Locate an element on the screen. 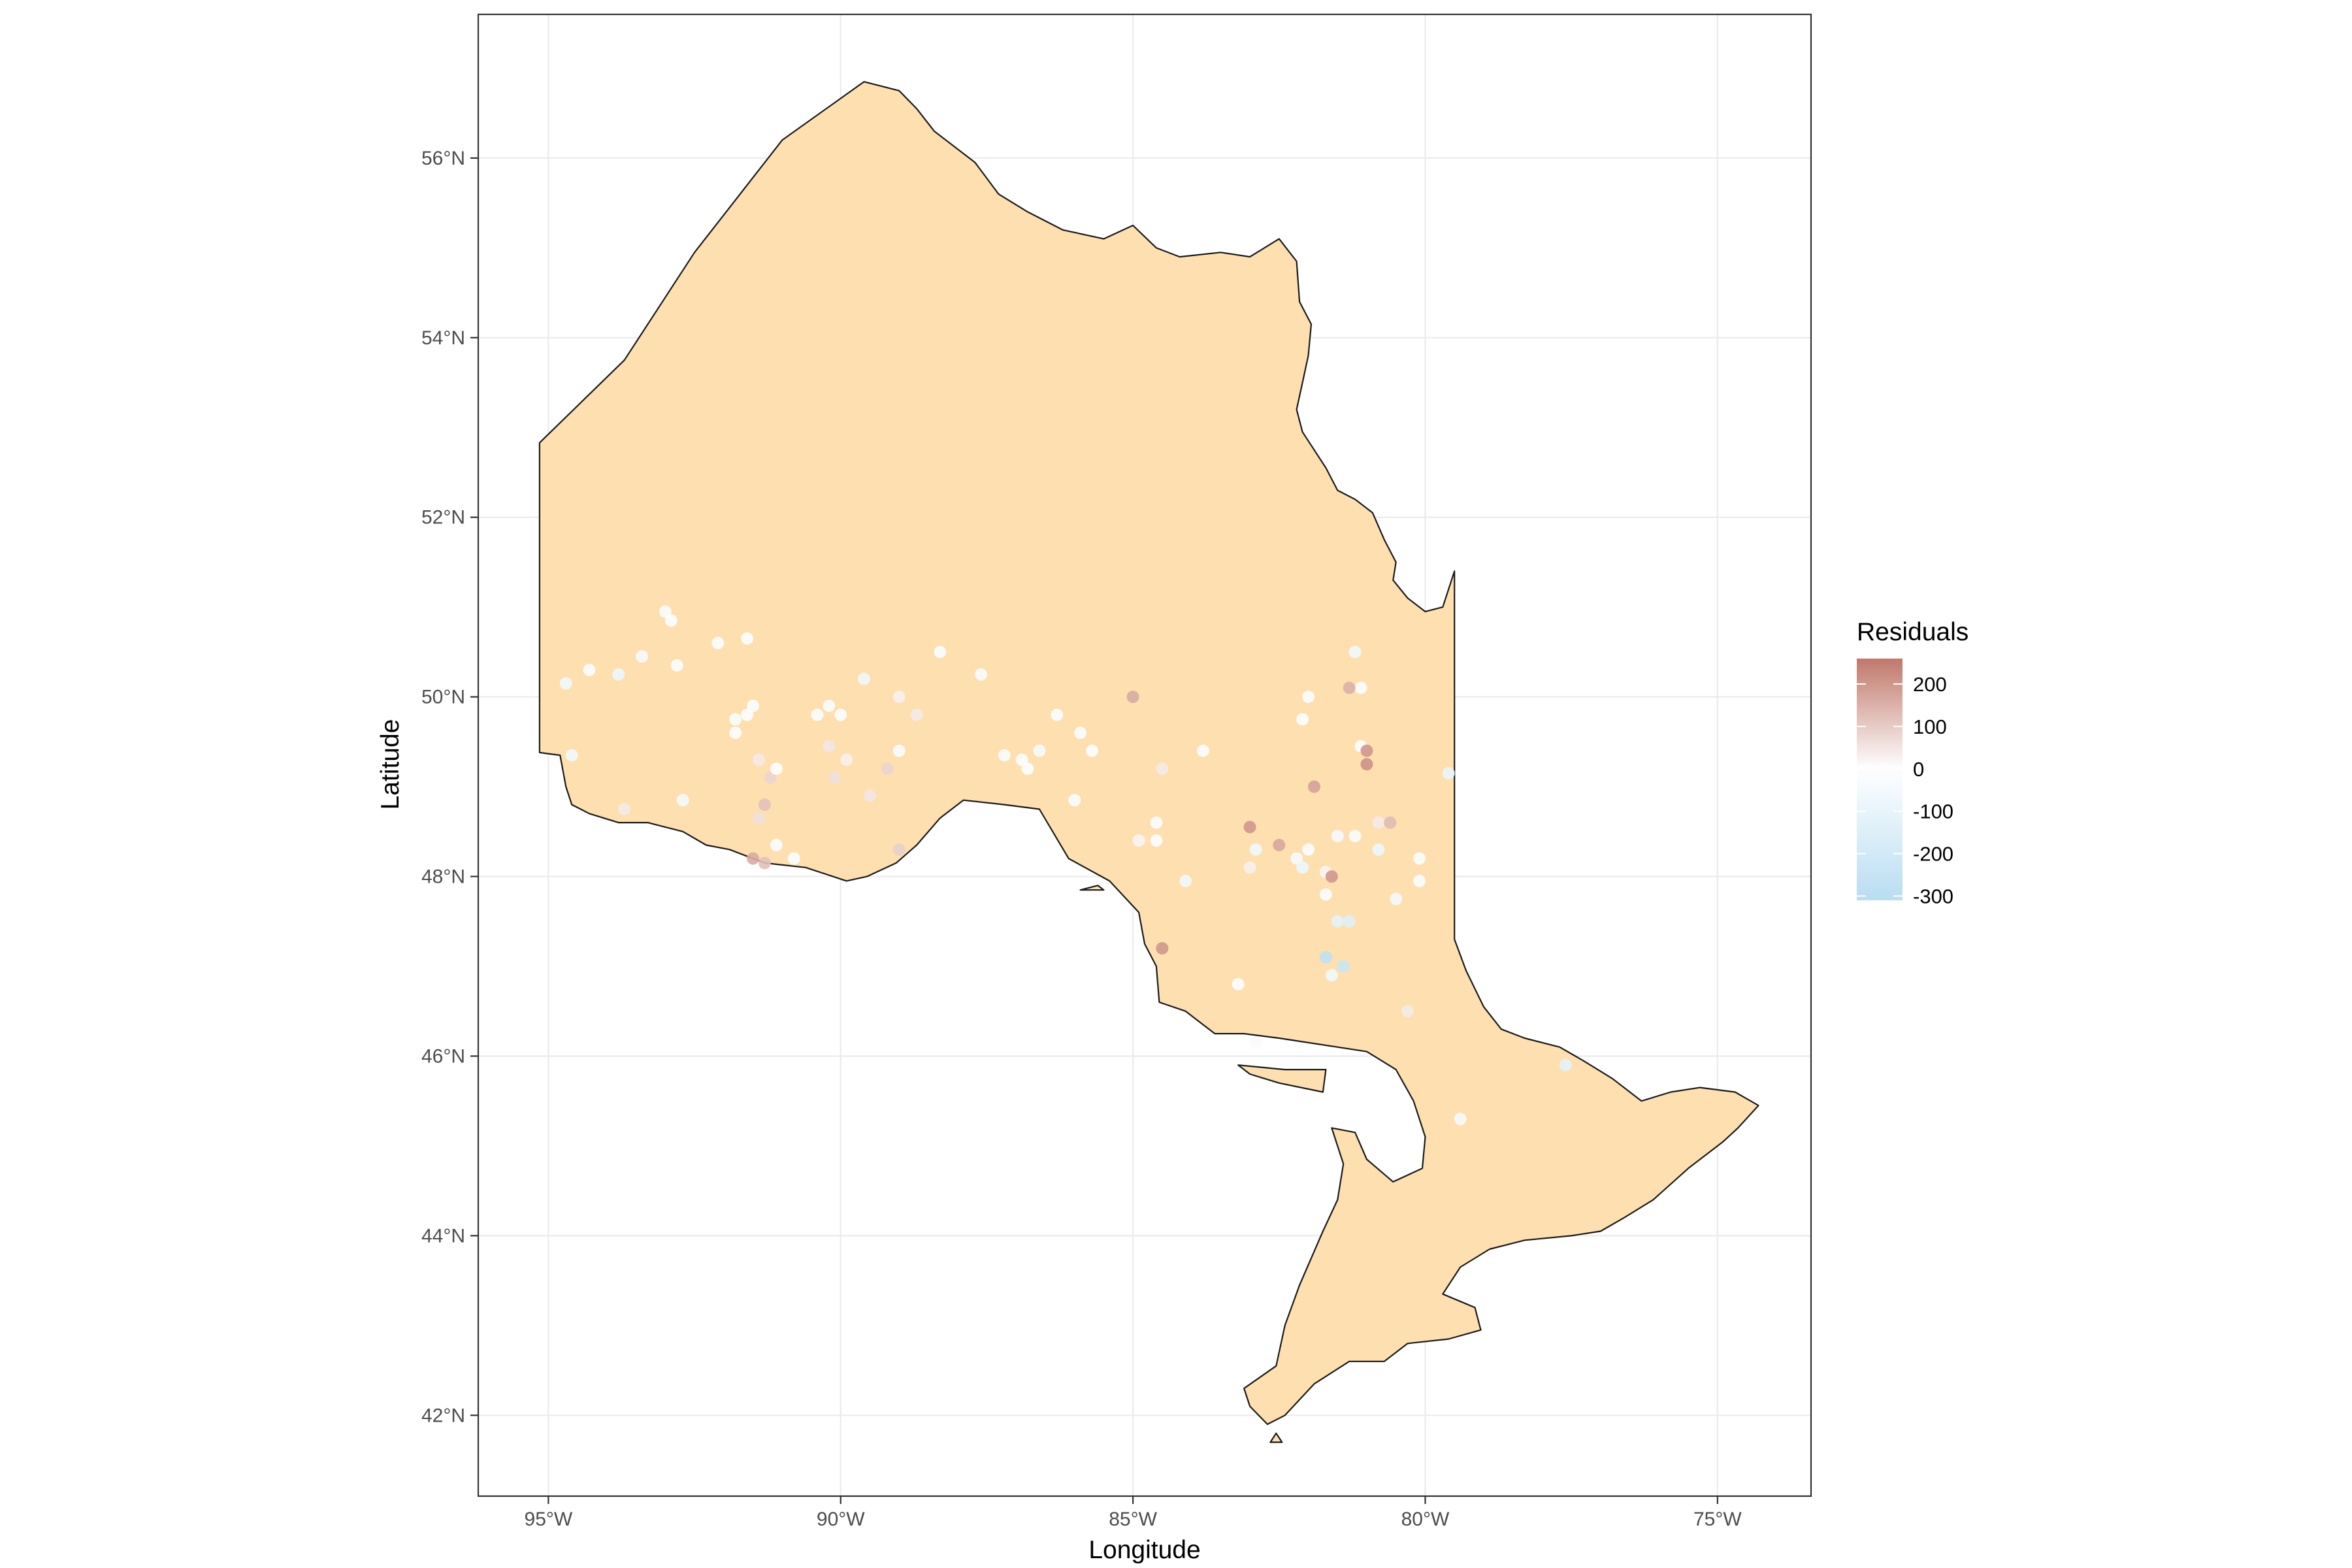 This screenshot has height=1568, width=2352. x-tick-label-1: 90°W is located at coordinates (841, 1519).